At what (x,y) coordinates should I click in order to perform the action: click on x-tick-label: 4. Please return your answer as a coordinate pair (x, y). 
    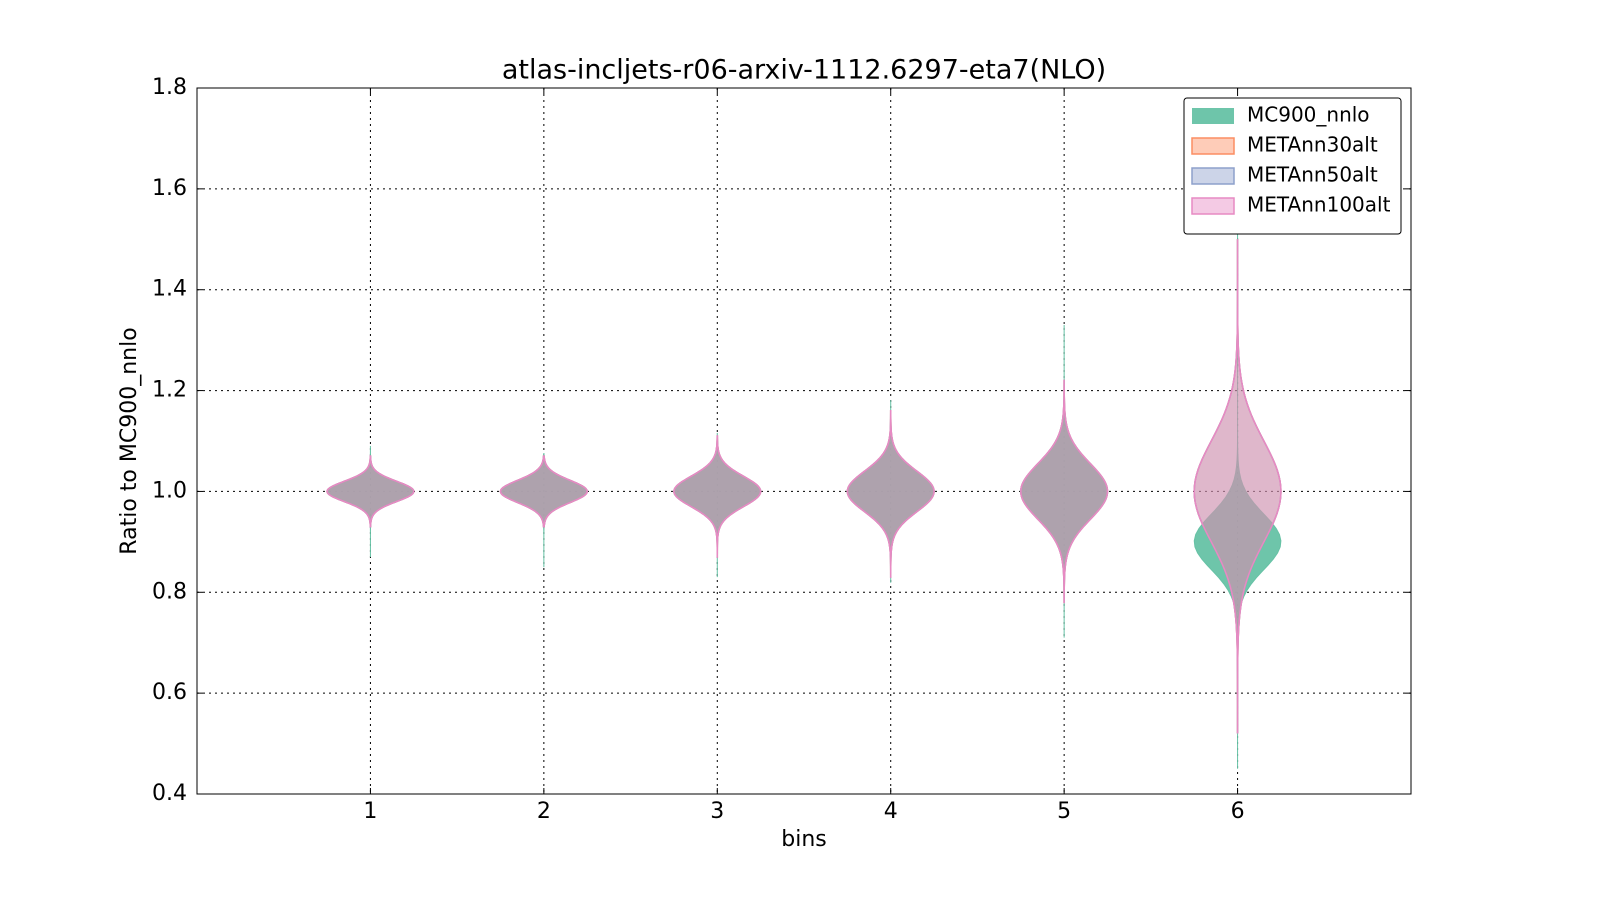
    Looking at the image, I should click on (891, 811).